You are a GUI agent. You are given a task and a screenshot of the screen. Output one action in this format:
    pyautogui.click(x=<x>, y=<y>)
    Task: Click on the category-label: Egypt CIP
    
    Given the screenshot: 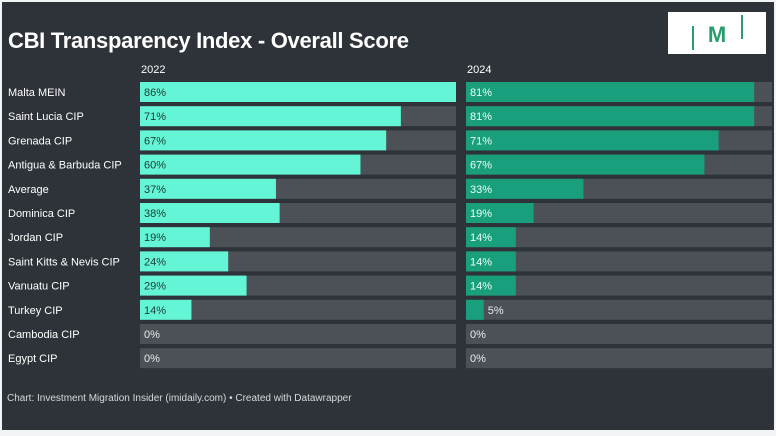 What is the action you would take?
    pyautogui.click(x=33, y=359)
    